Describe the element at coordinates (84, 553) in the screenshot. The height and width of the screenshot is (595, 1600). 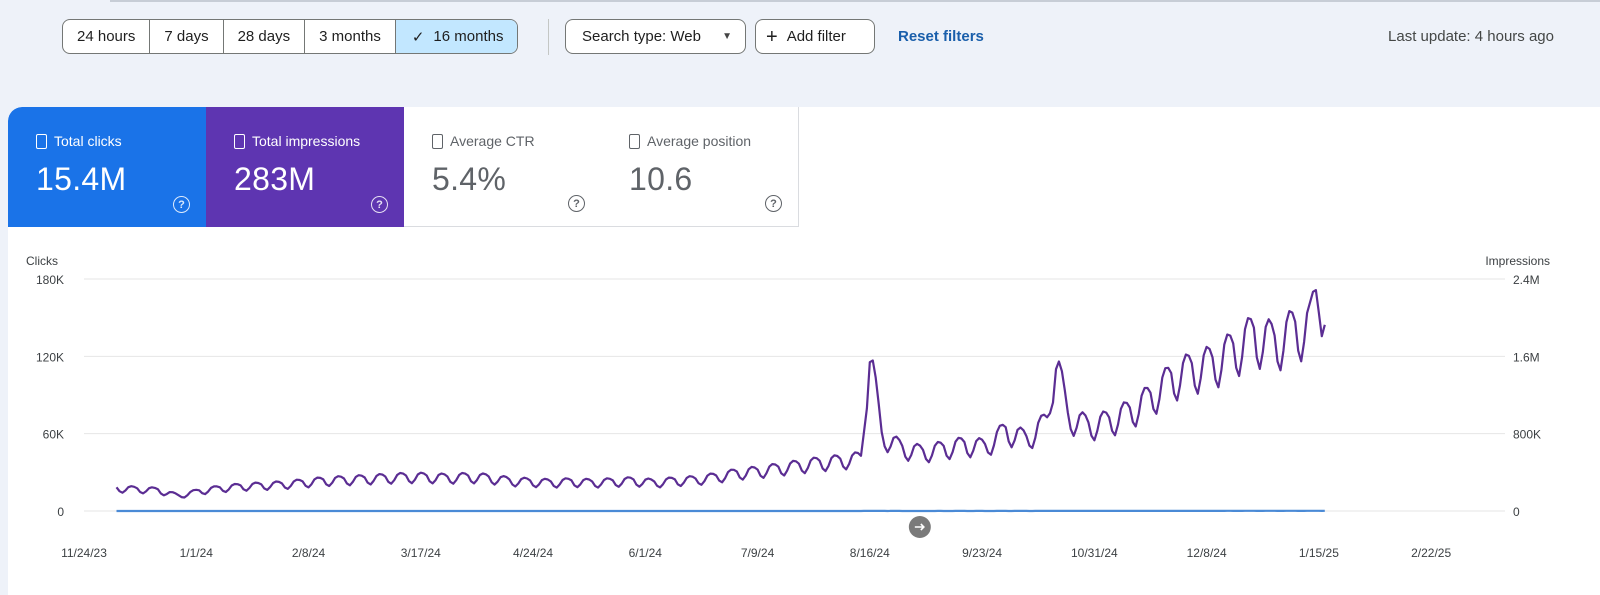
I see `x-axis-tick: 11/24/23` at that location.